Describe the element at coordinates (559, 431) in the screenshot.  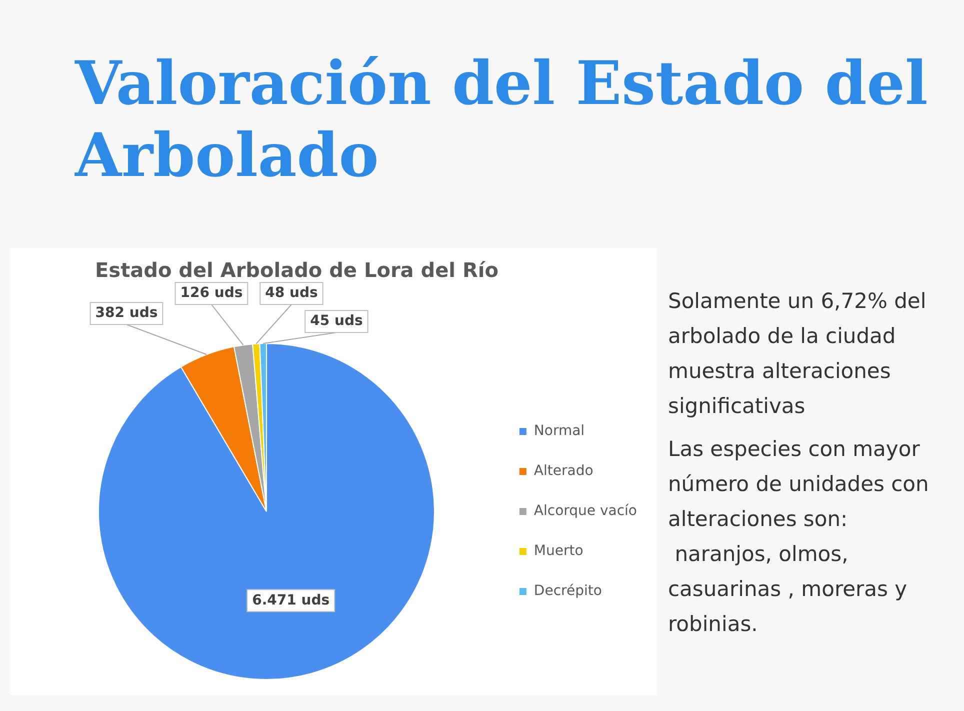
I see `legend-label: Normal` at that location.